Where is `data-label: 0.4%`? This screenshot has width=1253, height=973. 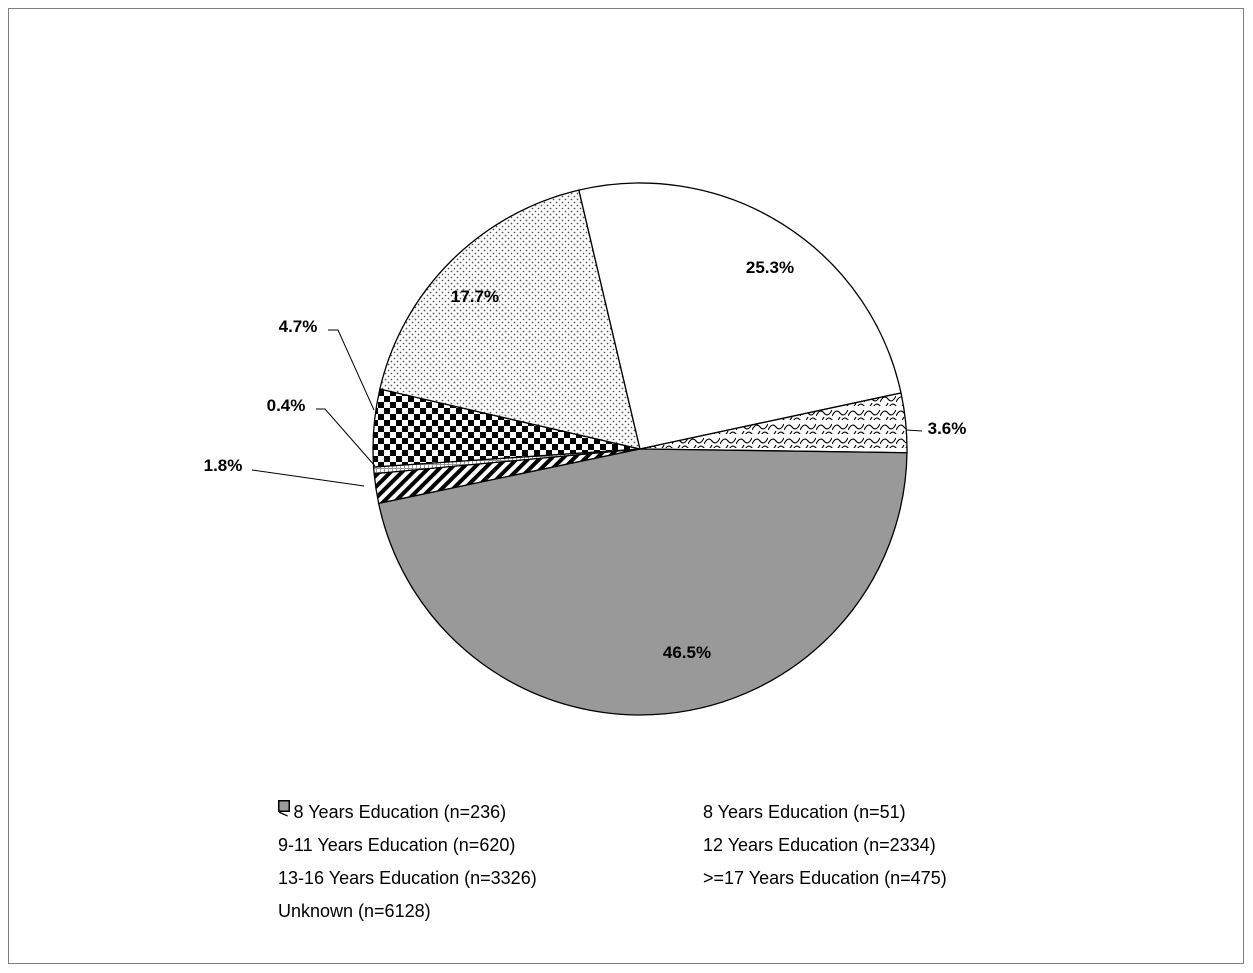
data-label: 0.4% is located at coordinates (286, 405).